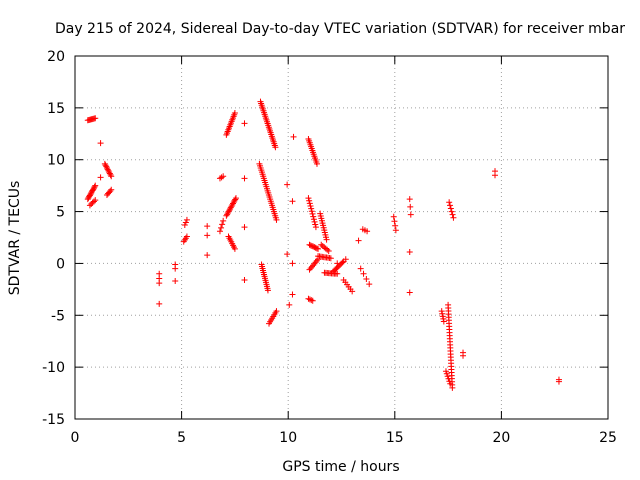 Image resolution: width=640 pixels, height=480 pixels. I want to click on y-axis-title: SDTVAR / TECUs, so click(15, 238).